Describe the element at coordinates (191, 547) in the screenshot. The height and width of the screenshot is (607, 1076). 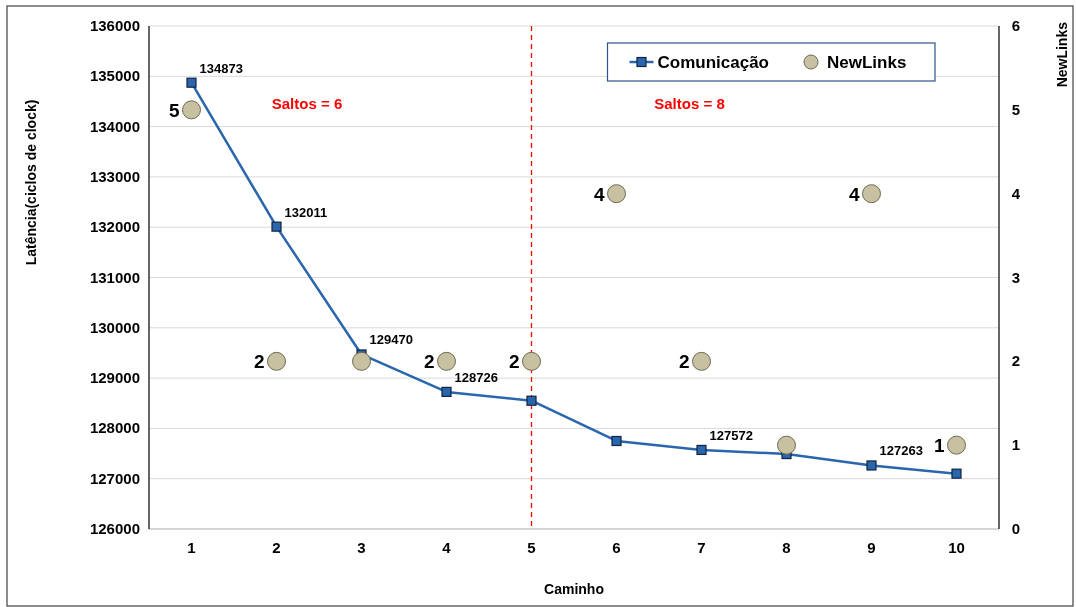
I see `x-tick-label: 1` at that location.